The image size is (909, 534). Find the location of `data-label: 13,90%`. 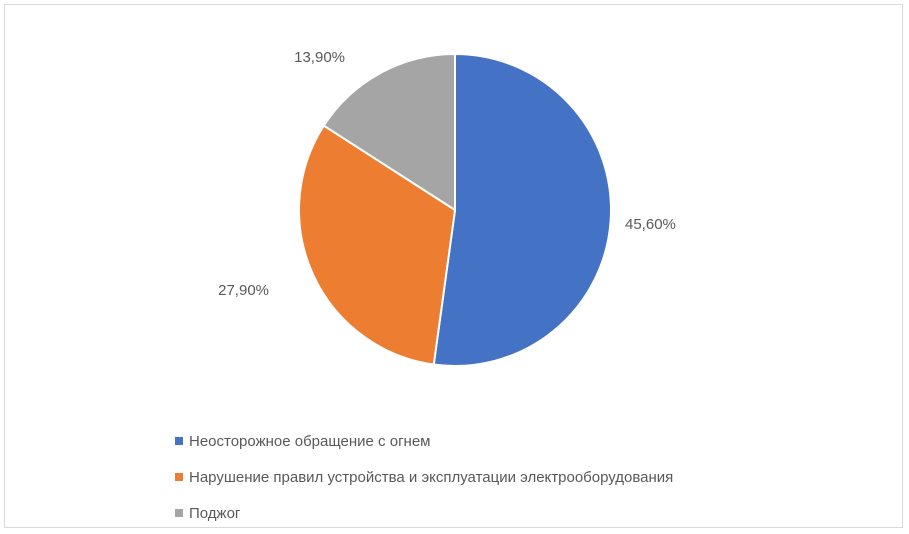

data-label: 13,90% is located at coordinates (319, 57).